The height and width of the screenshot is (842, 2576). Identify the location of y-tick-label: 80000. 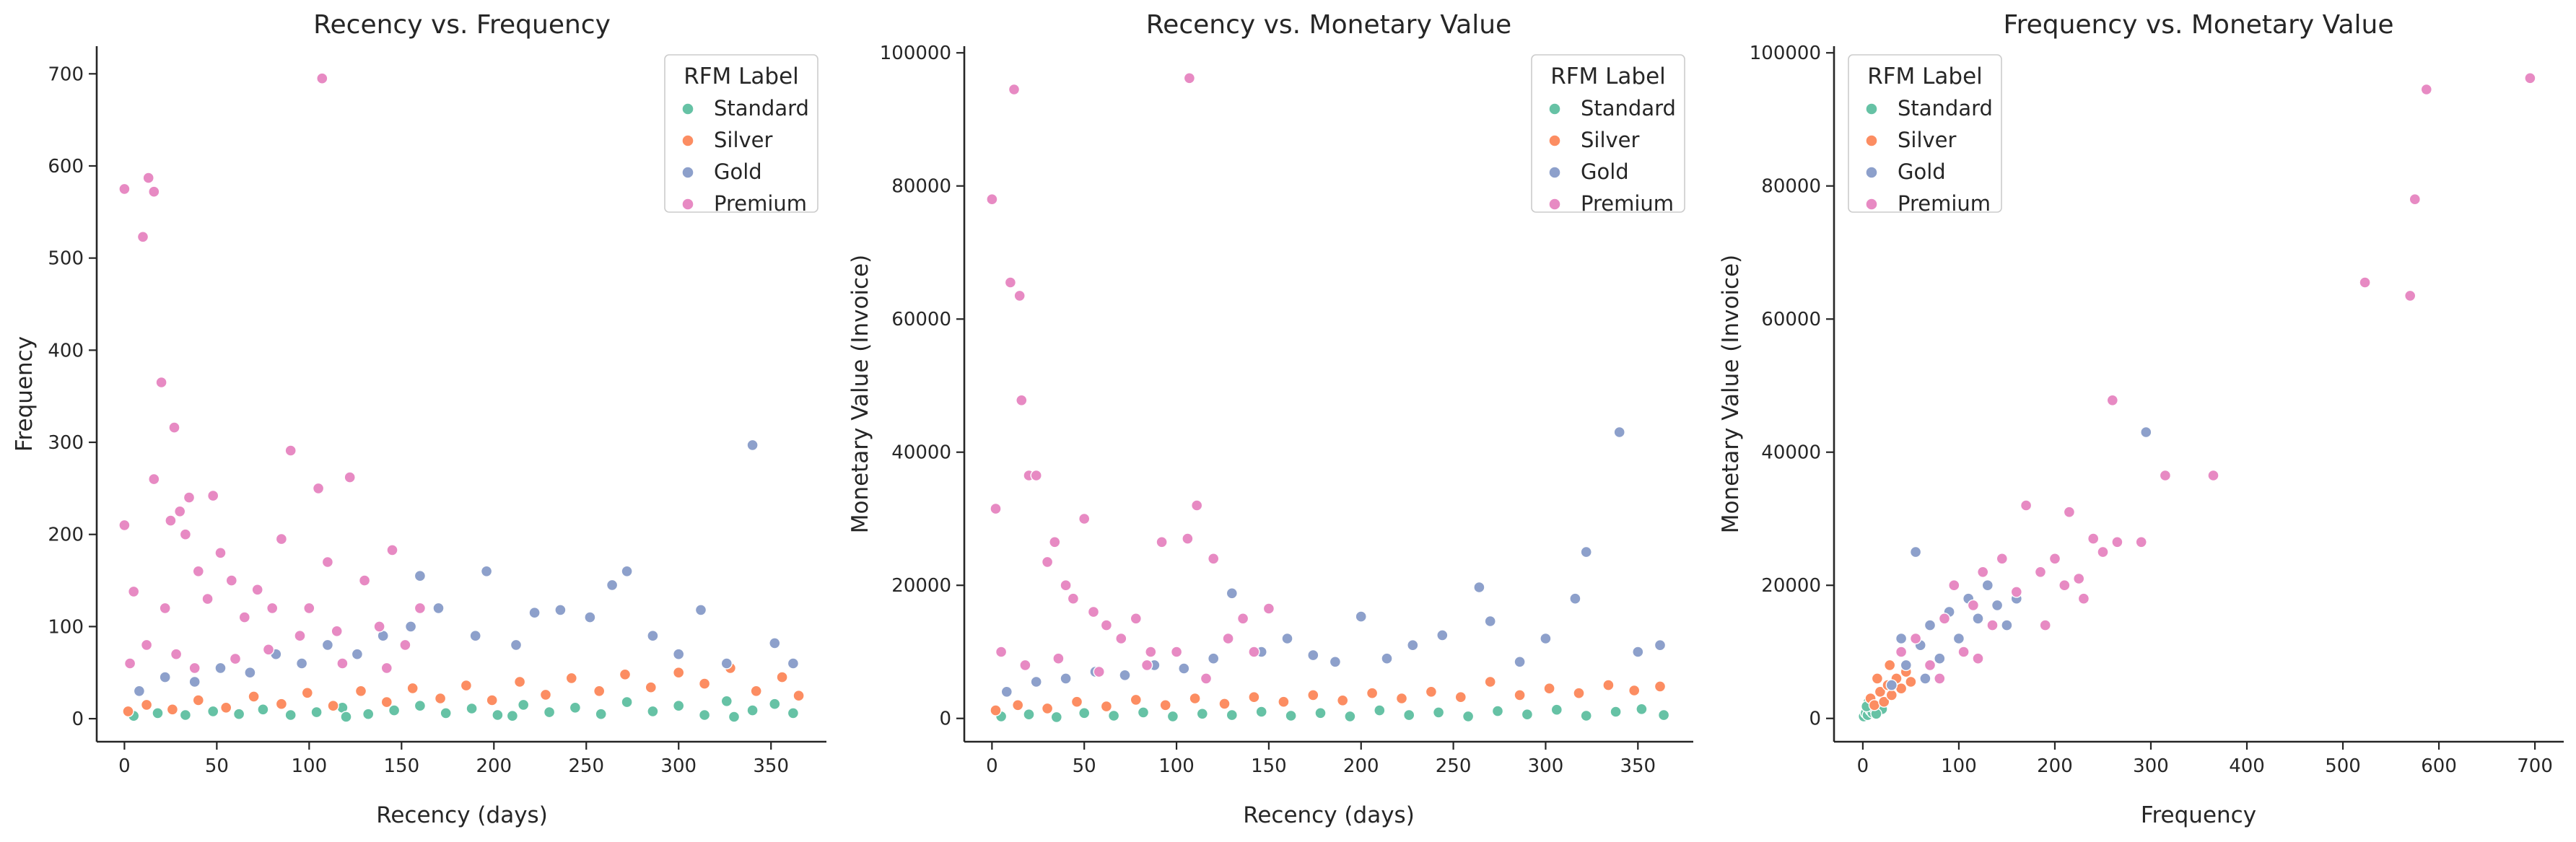
(921, 187).